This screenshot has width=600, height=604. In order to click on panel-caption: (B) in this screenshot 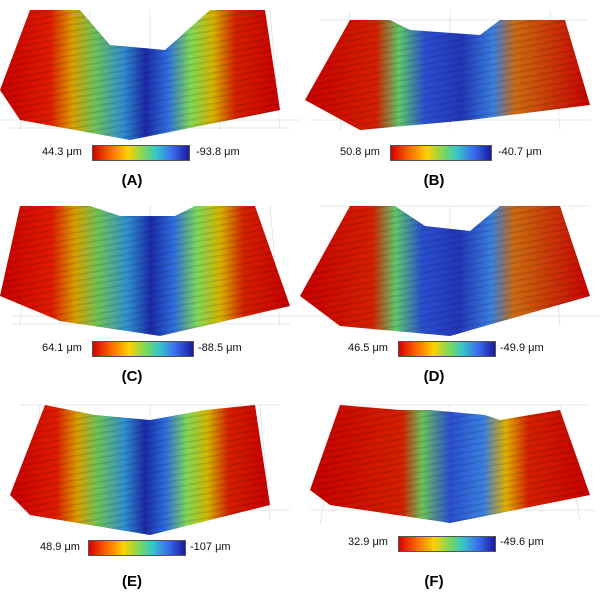, I will do `click(434, 180)`.